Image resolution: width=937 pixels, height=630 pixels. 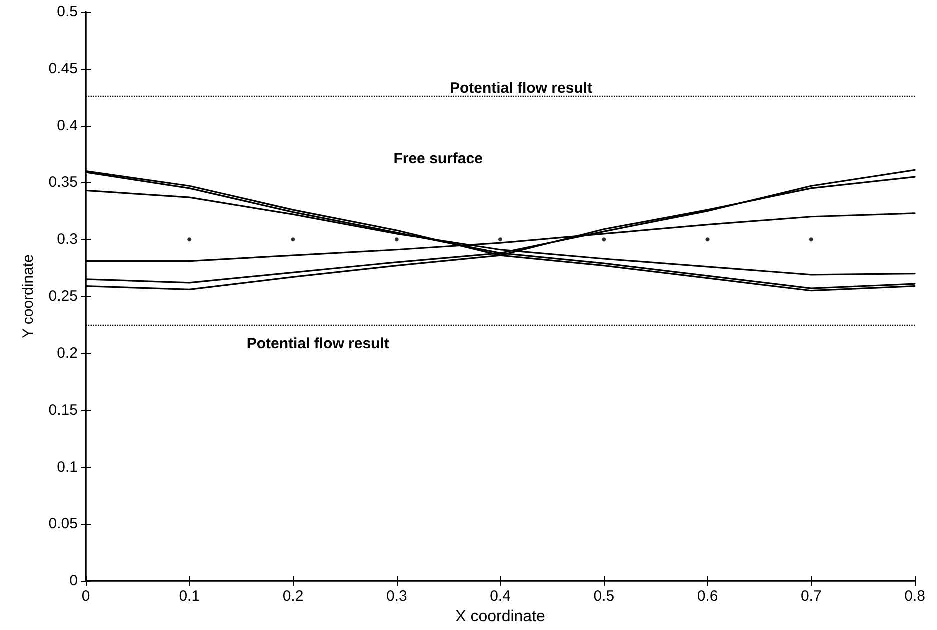 I want to click on x-tick-label: 0.8, so click(x=915, y=597).